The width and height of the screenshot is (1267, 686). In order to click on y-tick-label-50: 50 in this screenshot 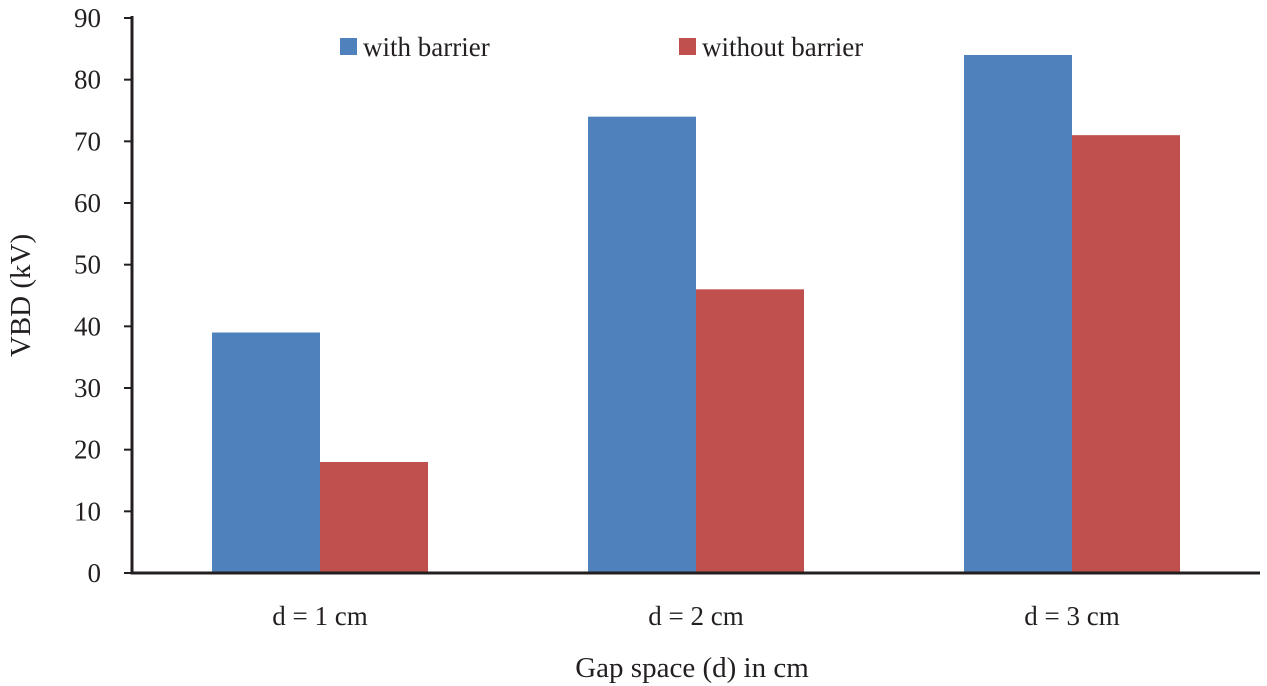, I will do `click(87, 265)`.